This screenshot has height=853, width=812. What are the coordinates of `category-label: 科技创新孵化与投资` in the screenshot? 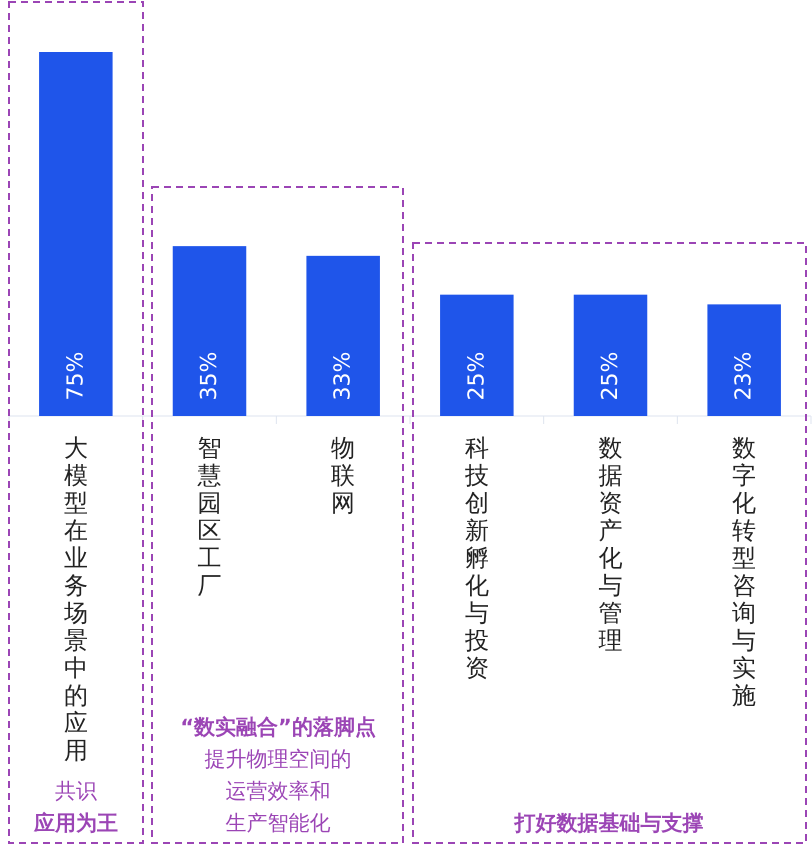 It's located at (476, 558).